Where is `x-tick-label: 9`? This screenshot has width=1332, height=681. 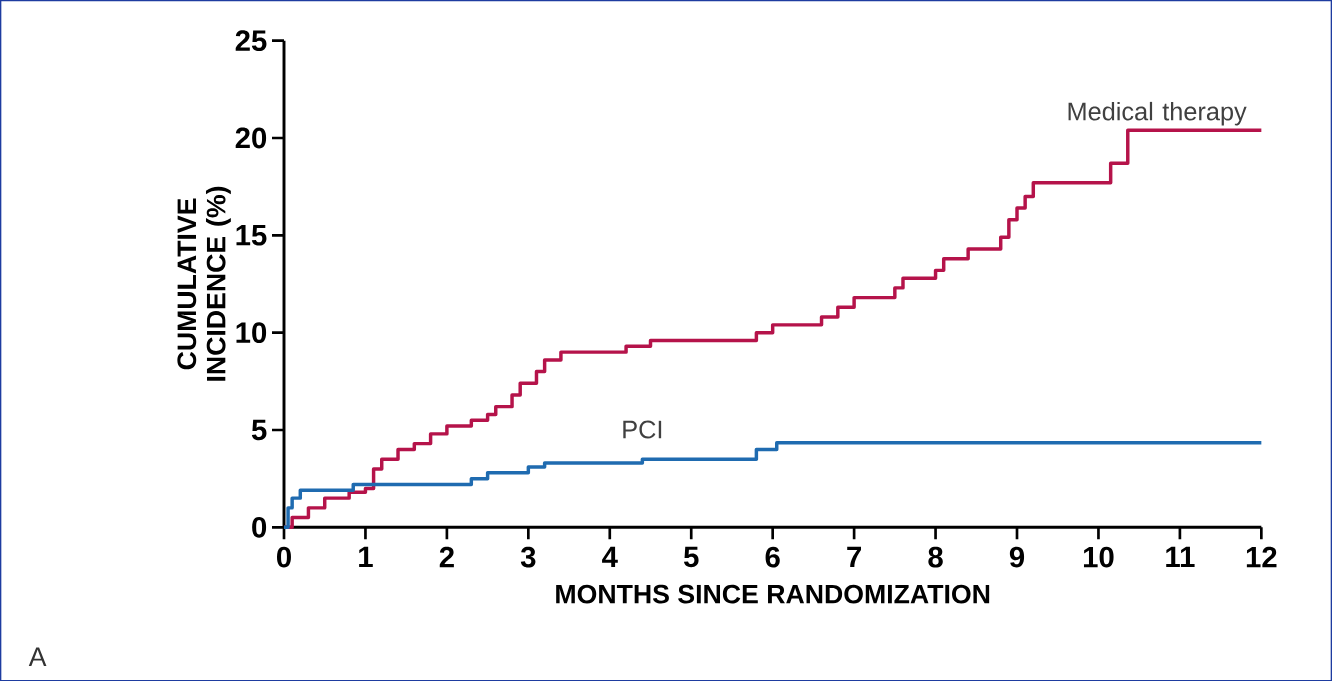
x-tick-label: 9 is located at coordinates (1017, 557).